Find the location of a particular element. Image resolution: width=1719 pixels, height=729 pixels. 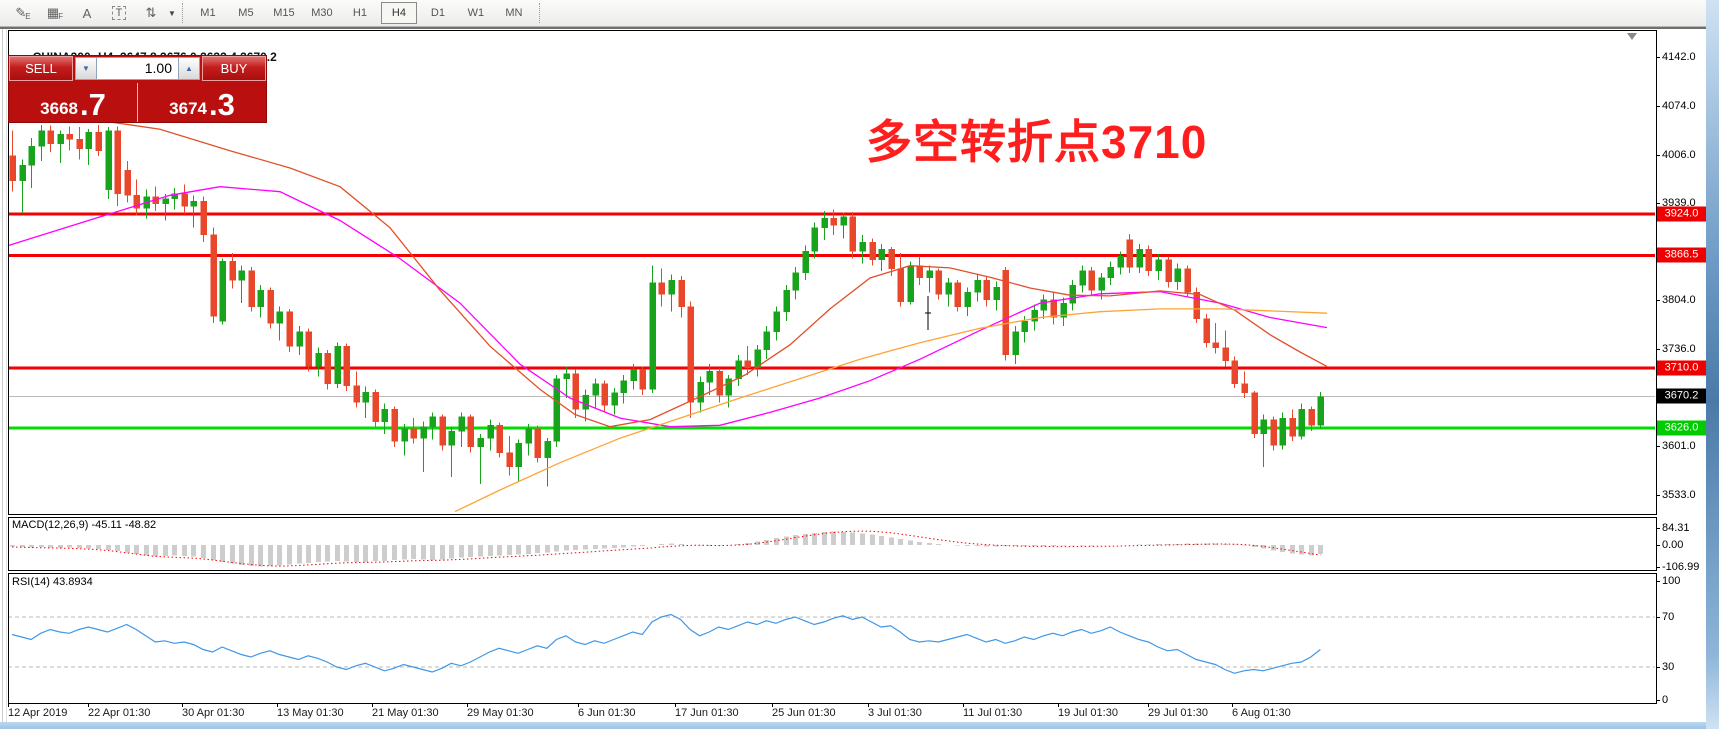

price-badge: 3924.0 is located at coordinates (1681, 214).